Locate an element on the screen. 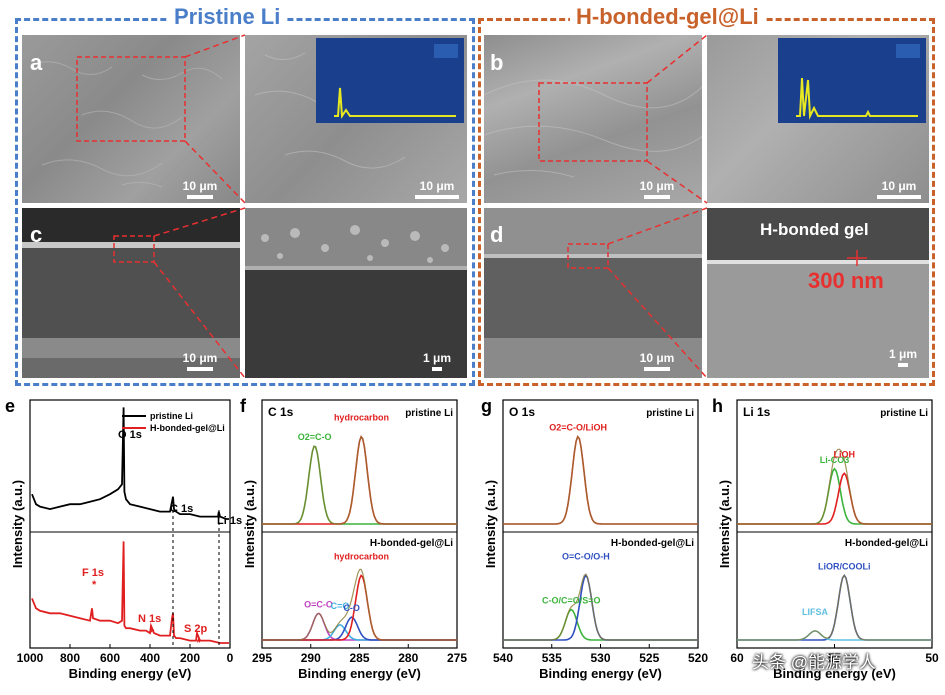  hbonded-peak-label: C-O is located at coordinates (351, 608).